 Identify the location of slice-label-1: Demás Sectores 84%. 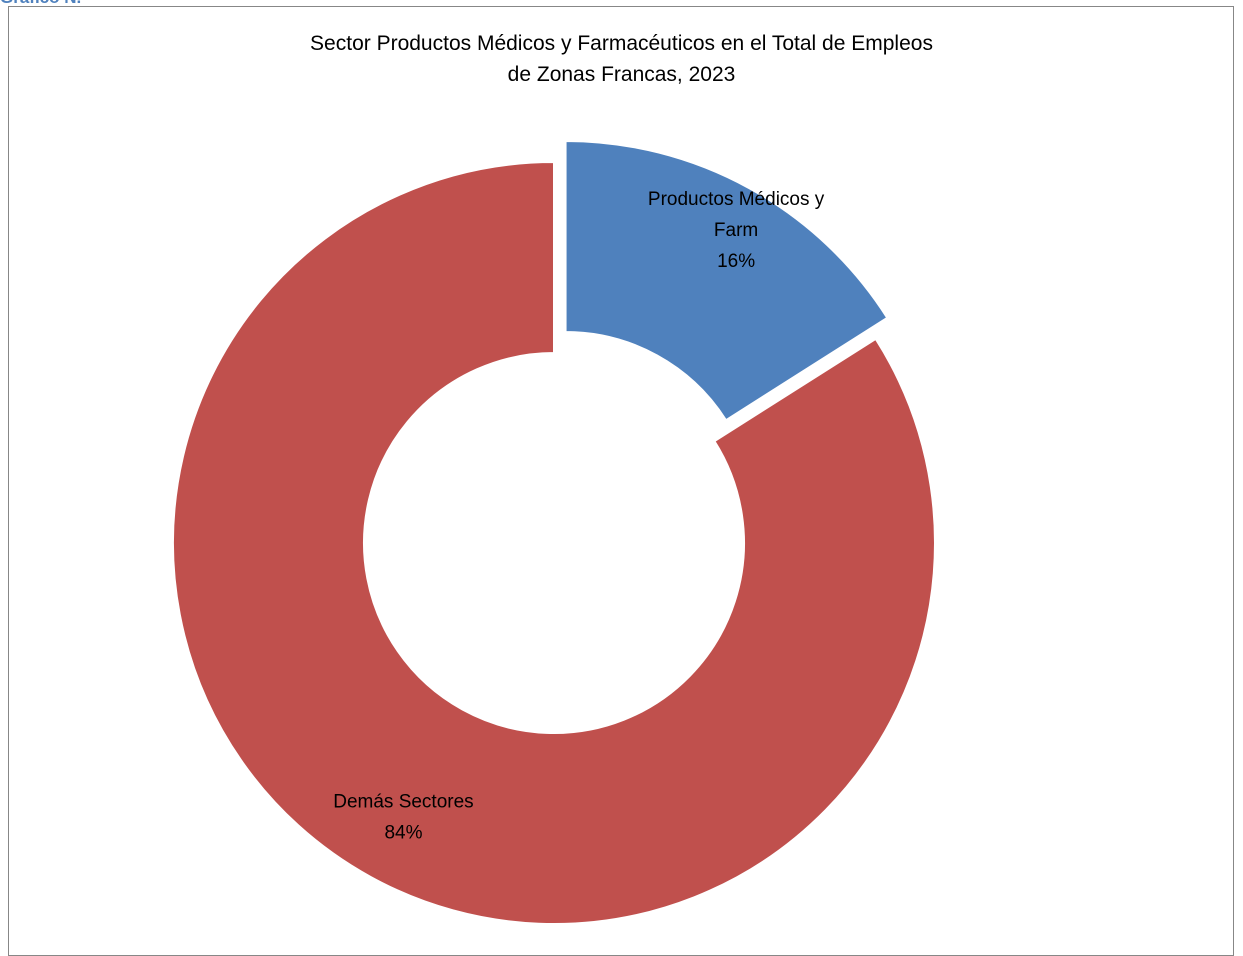
(403, 817).